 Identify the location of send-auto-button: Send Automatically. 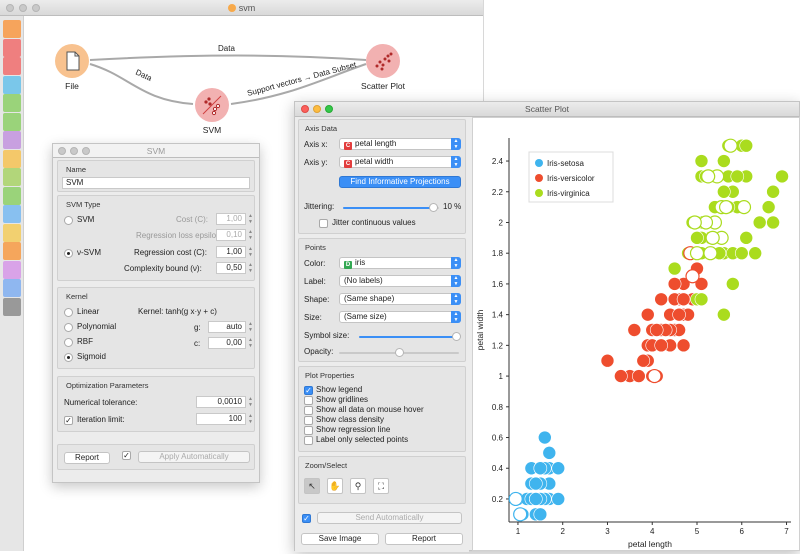
(389, 518).